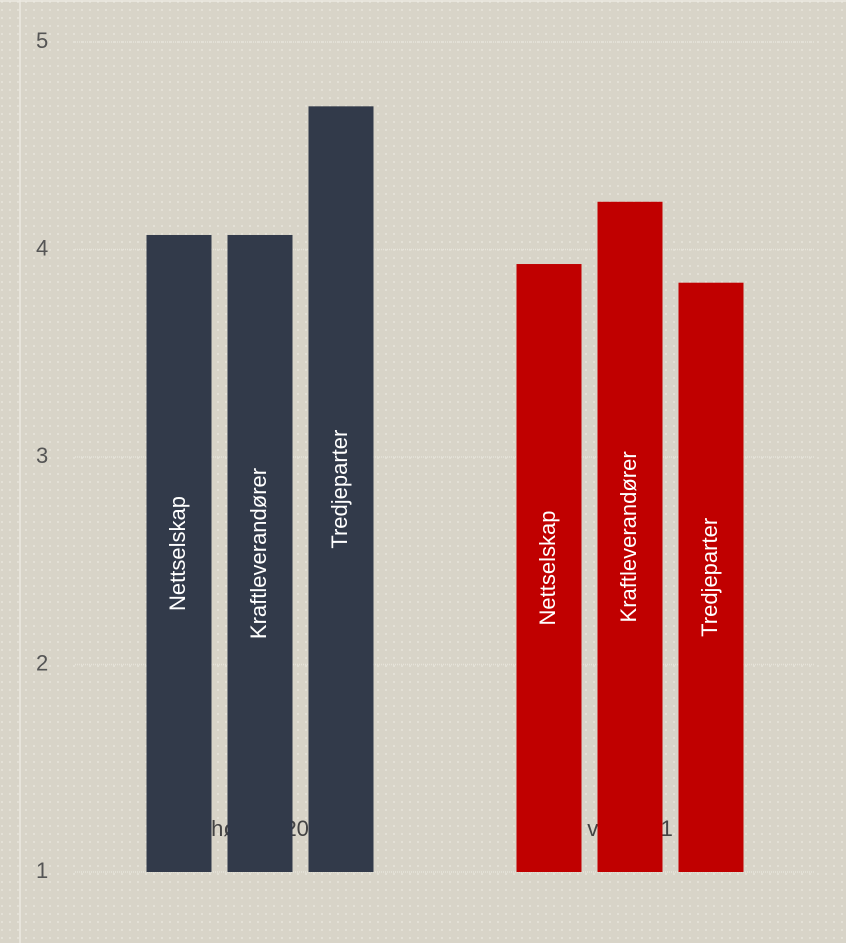 The width and height of the screenshot is (846, 943). What do you see at coordinates (42, 455) in the screenshot?
I see `y-tick-label: 3` at bounding box center [42, 455].